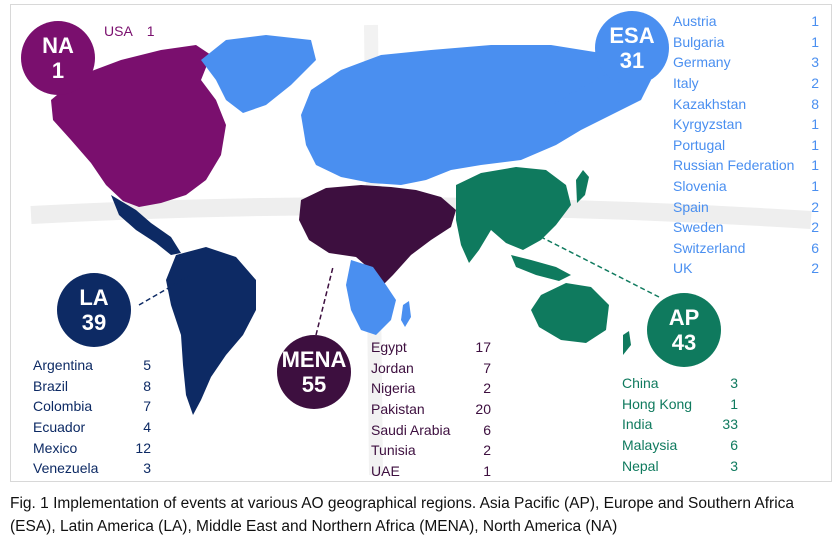  I want to click on country-row: Russian Federation 1, so click(746, 165).